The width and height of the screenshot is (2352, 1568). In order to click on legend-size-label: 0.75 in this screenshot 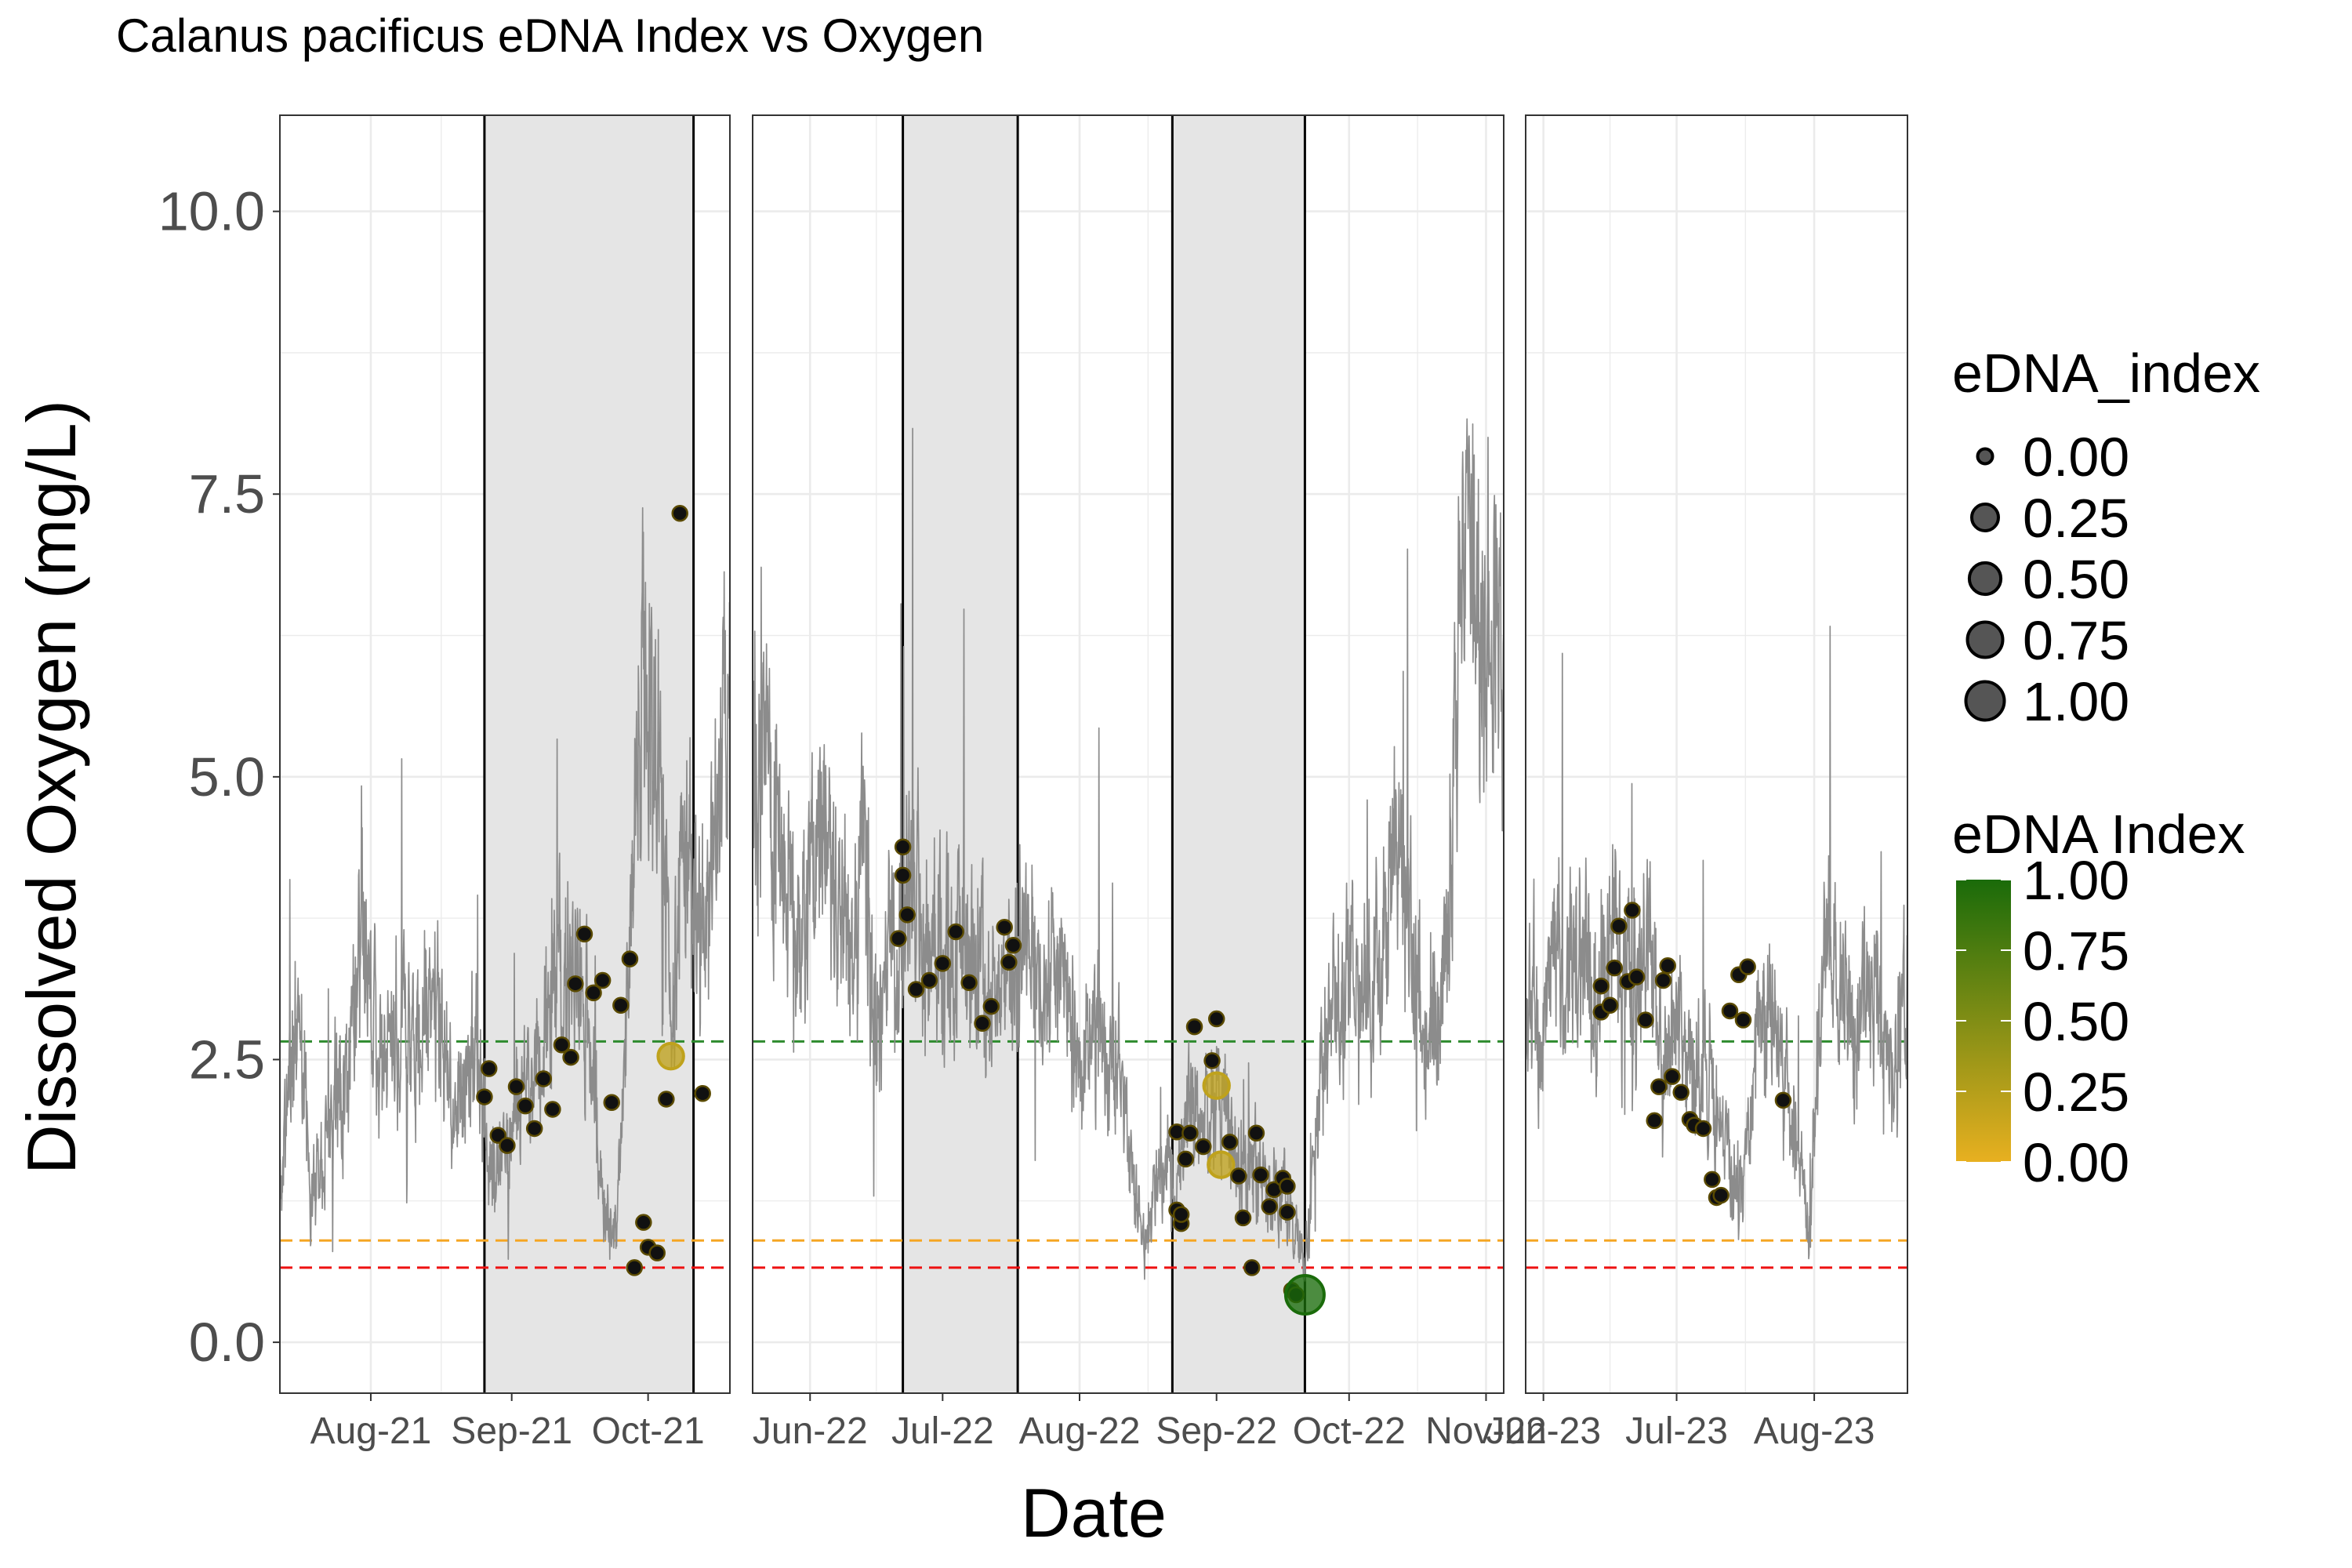, I will do `click(2076, 640)`.